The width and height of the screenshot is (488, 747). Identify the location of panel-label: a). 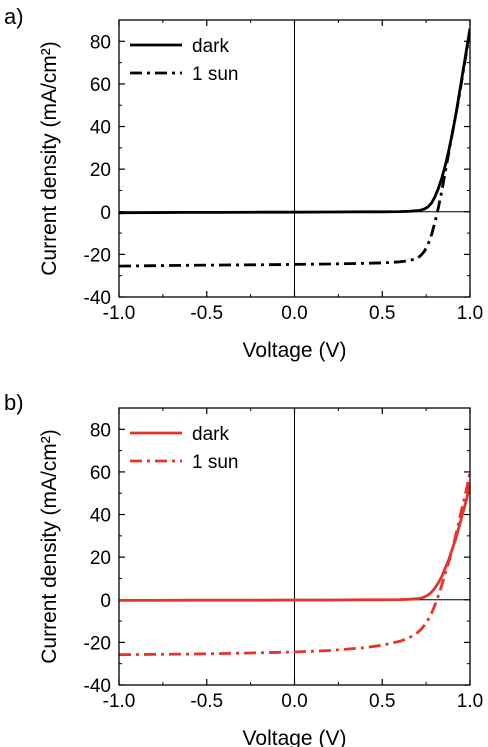
(14, 16).